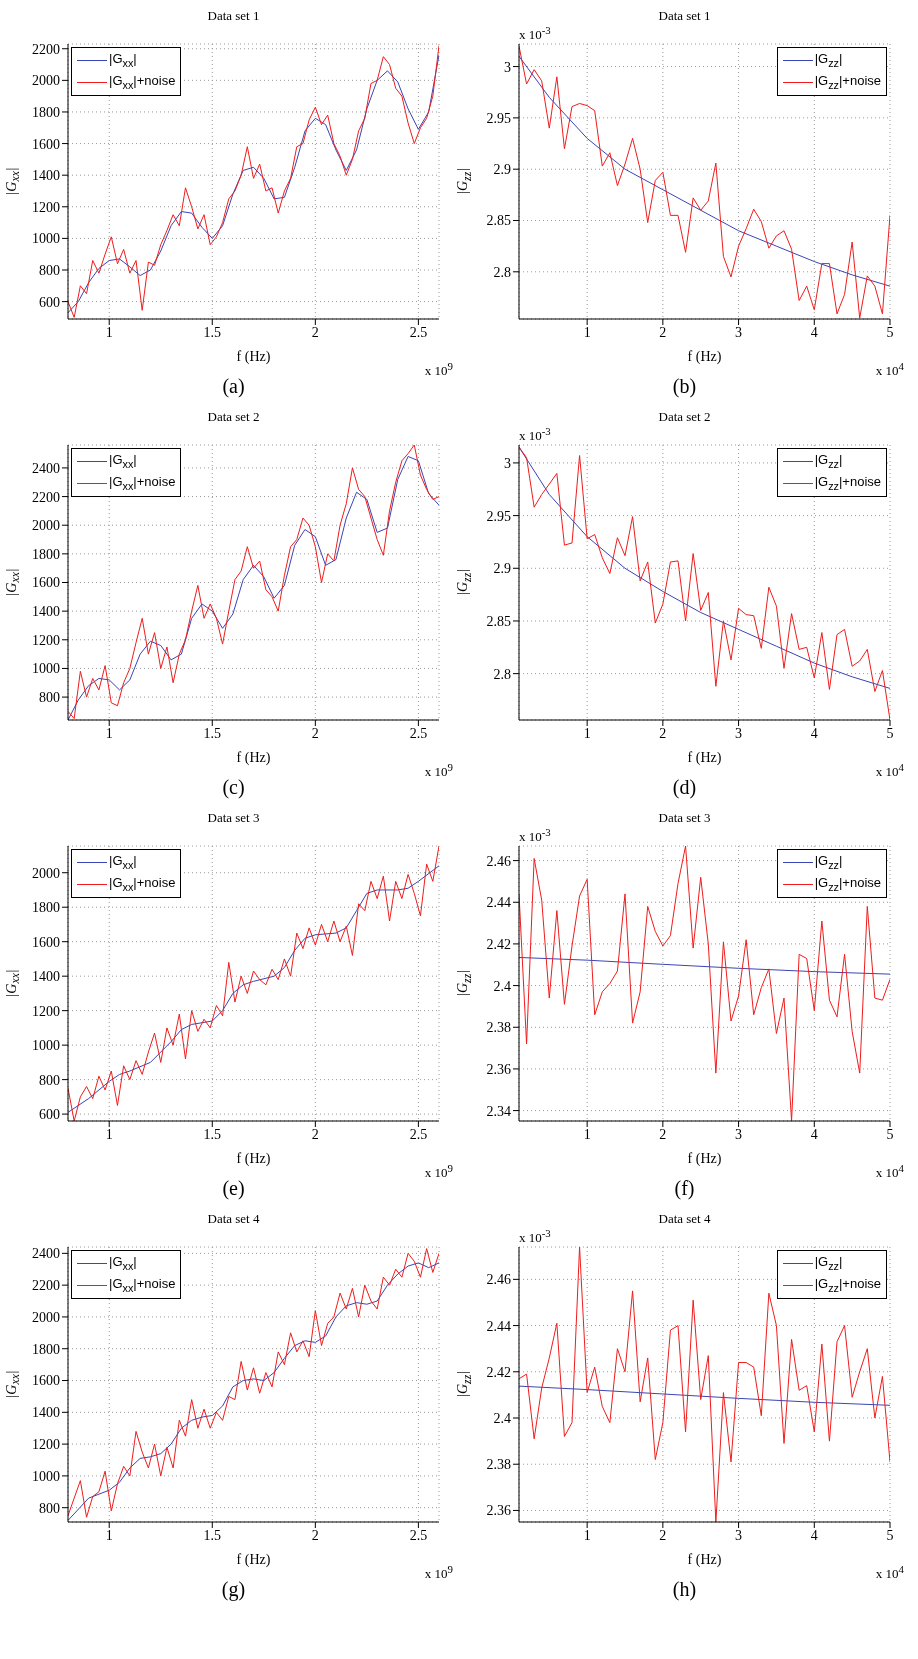 The height and width of the screenshot is (1659, 918). Describe the element at coordinates (233, 1219) in the screenshot. I see `chart-title: Data set 4` at that location.